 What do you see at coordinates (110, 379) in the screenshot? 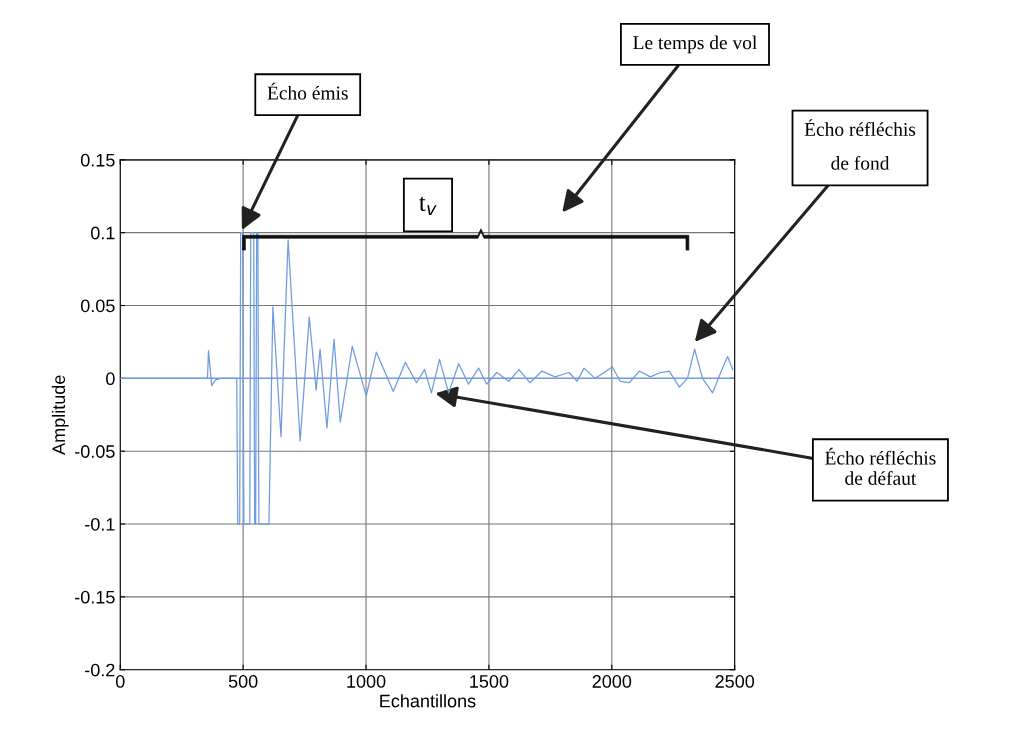
I see `y-tick-label: 0` at bounding box center [110, 379].